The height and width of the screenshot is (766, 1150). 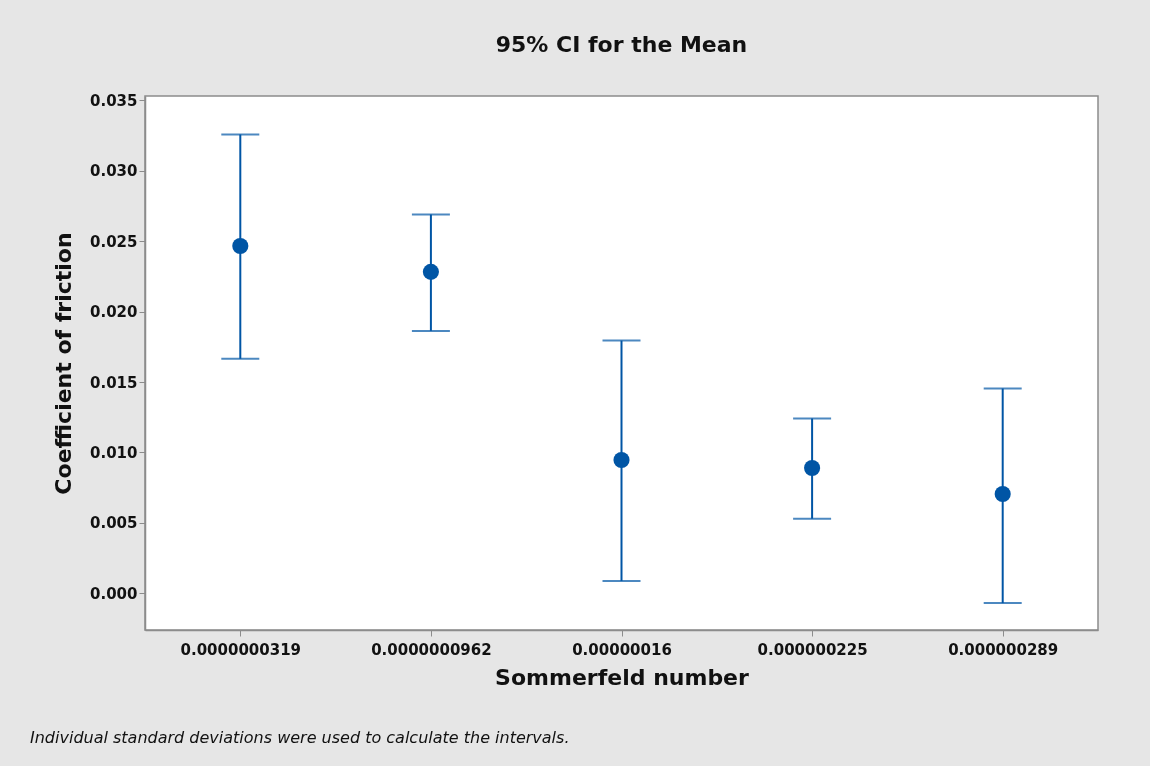 I want to click on y-tick-label: 0.000, so click(x=114, y=593).